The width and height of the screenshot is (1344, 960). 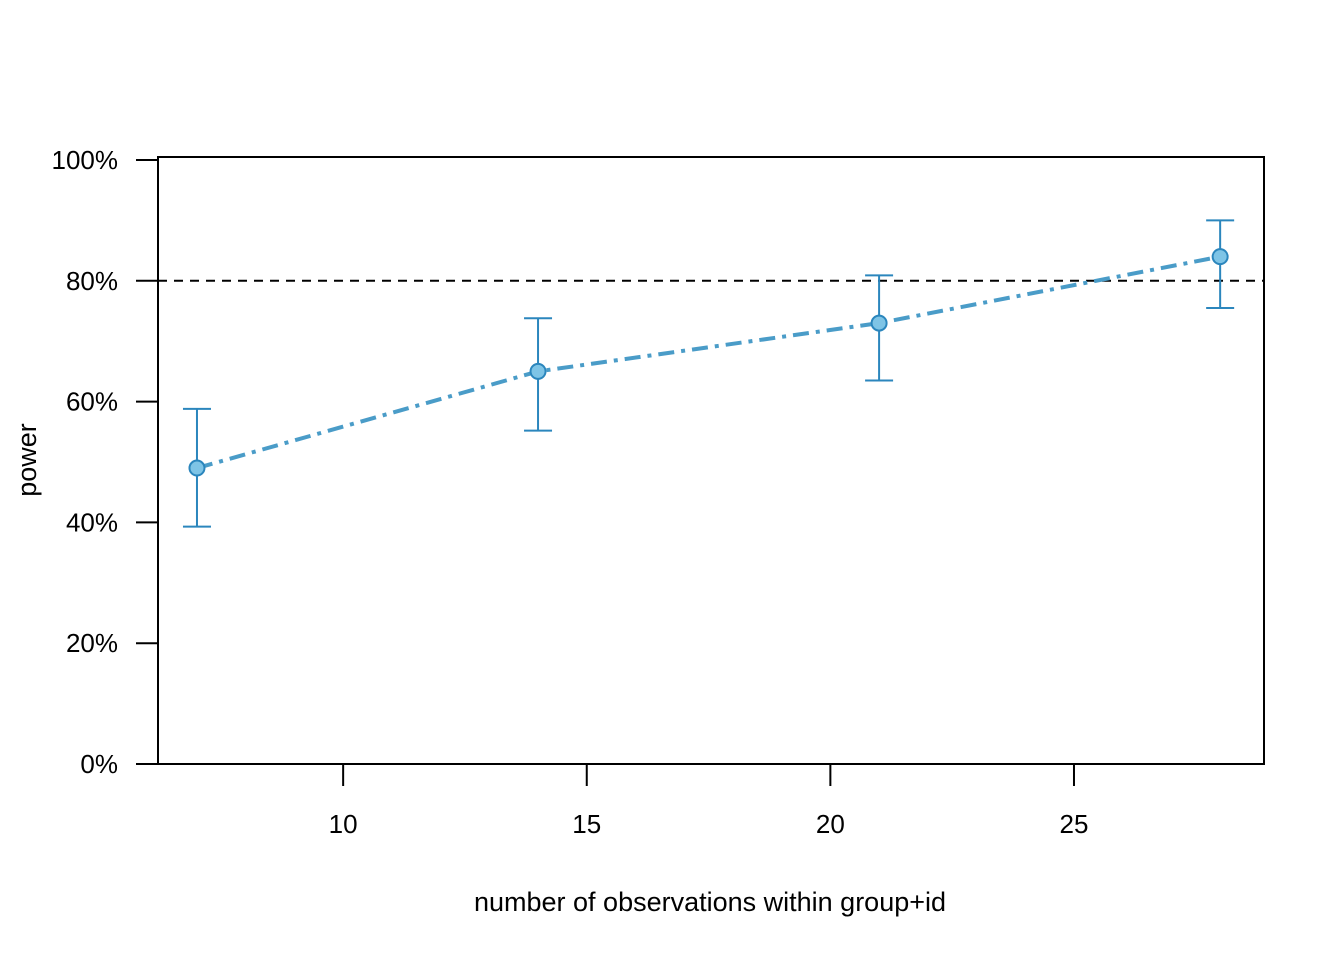 I want to click on y-tick-label: 60%, so click(x=92, y=402).